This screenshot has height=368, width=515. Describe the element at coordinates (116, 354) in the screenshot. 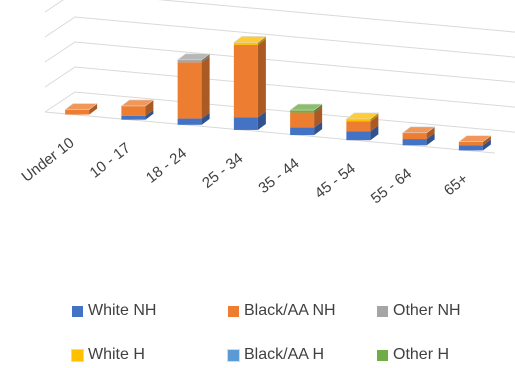

I see `legend-label: White H` at that location.